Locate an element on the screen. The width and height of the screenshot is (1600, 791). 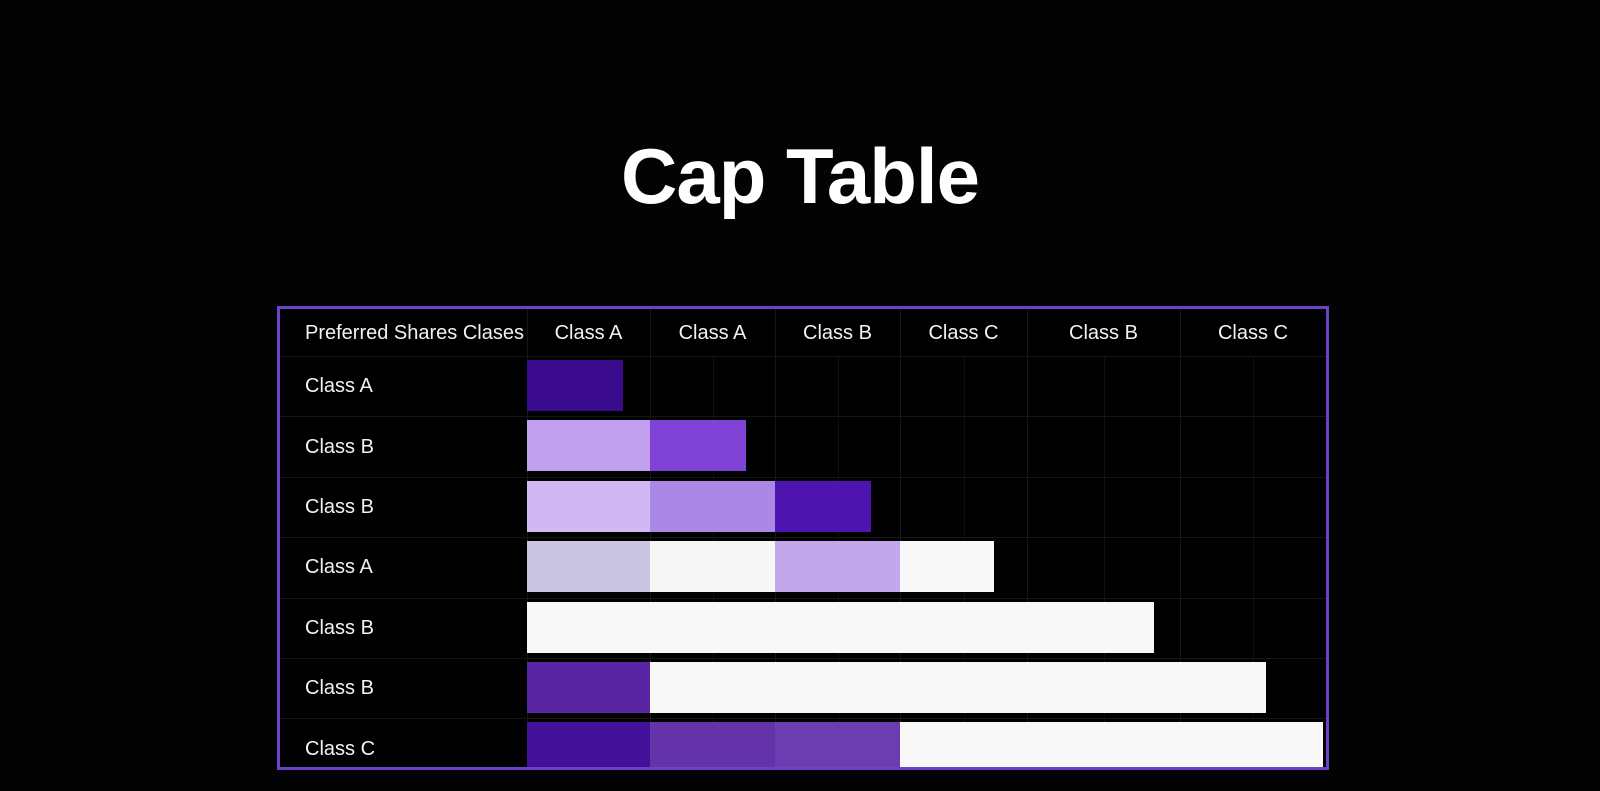
row-label: Class C is located at coordinates (340, 748).